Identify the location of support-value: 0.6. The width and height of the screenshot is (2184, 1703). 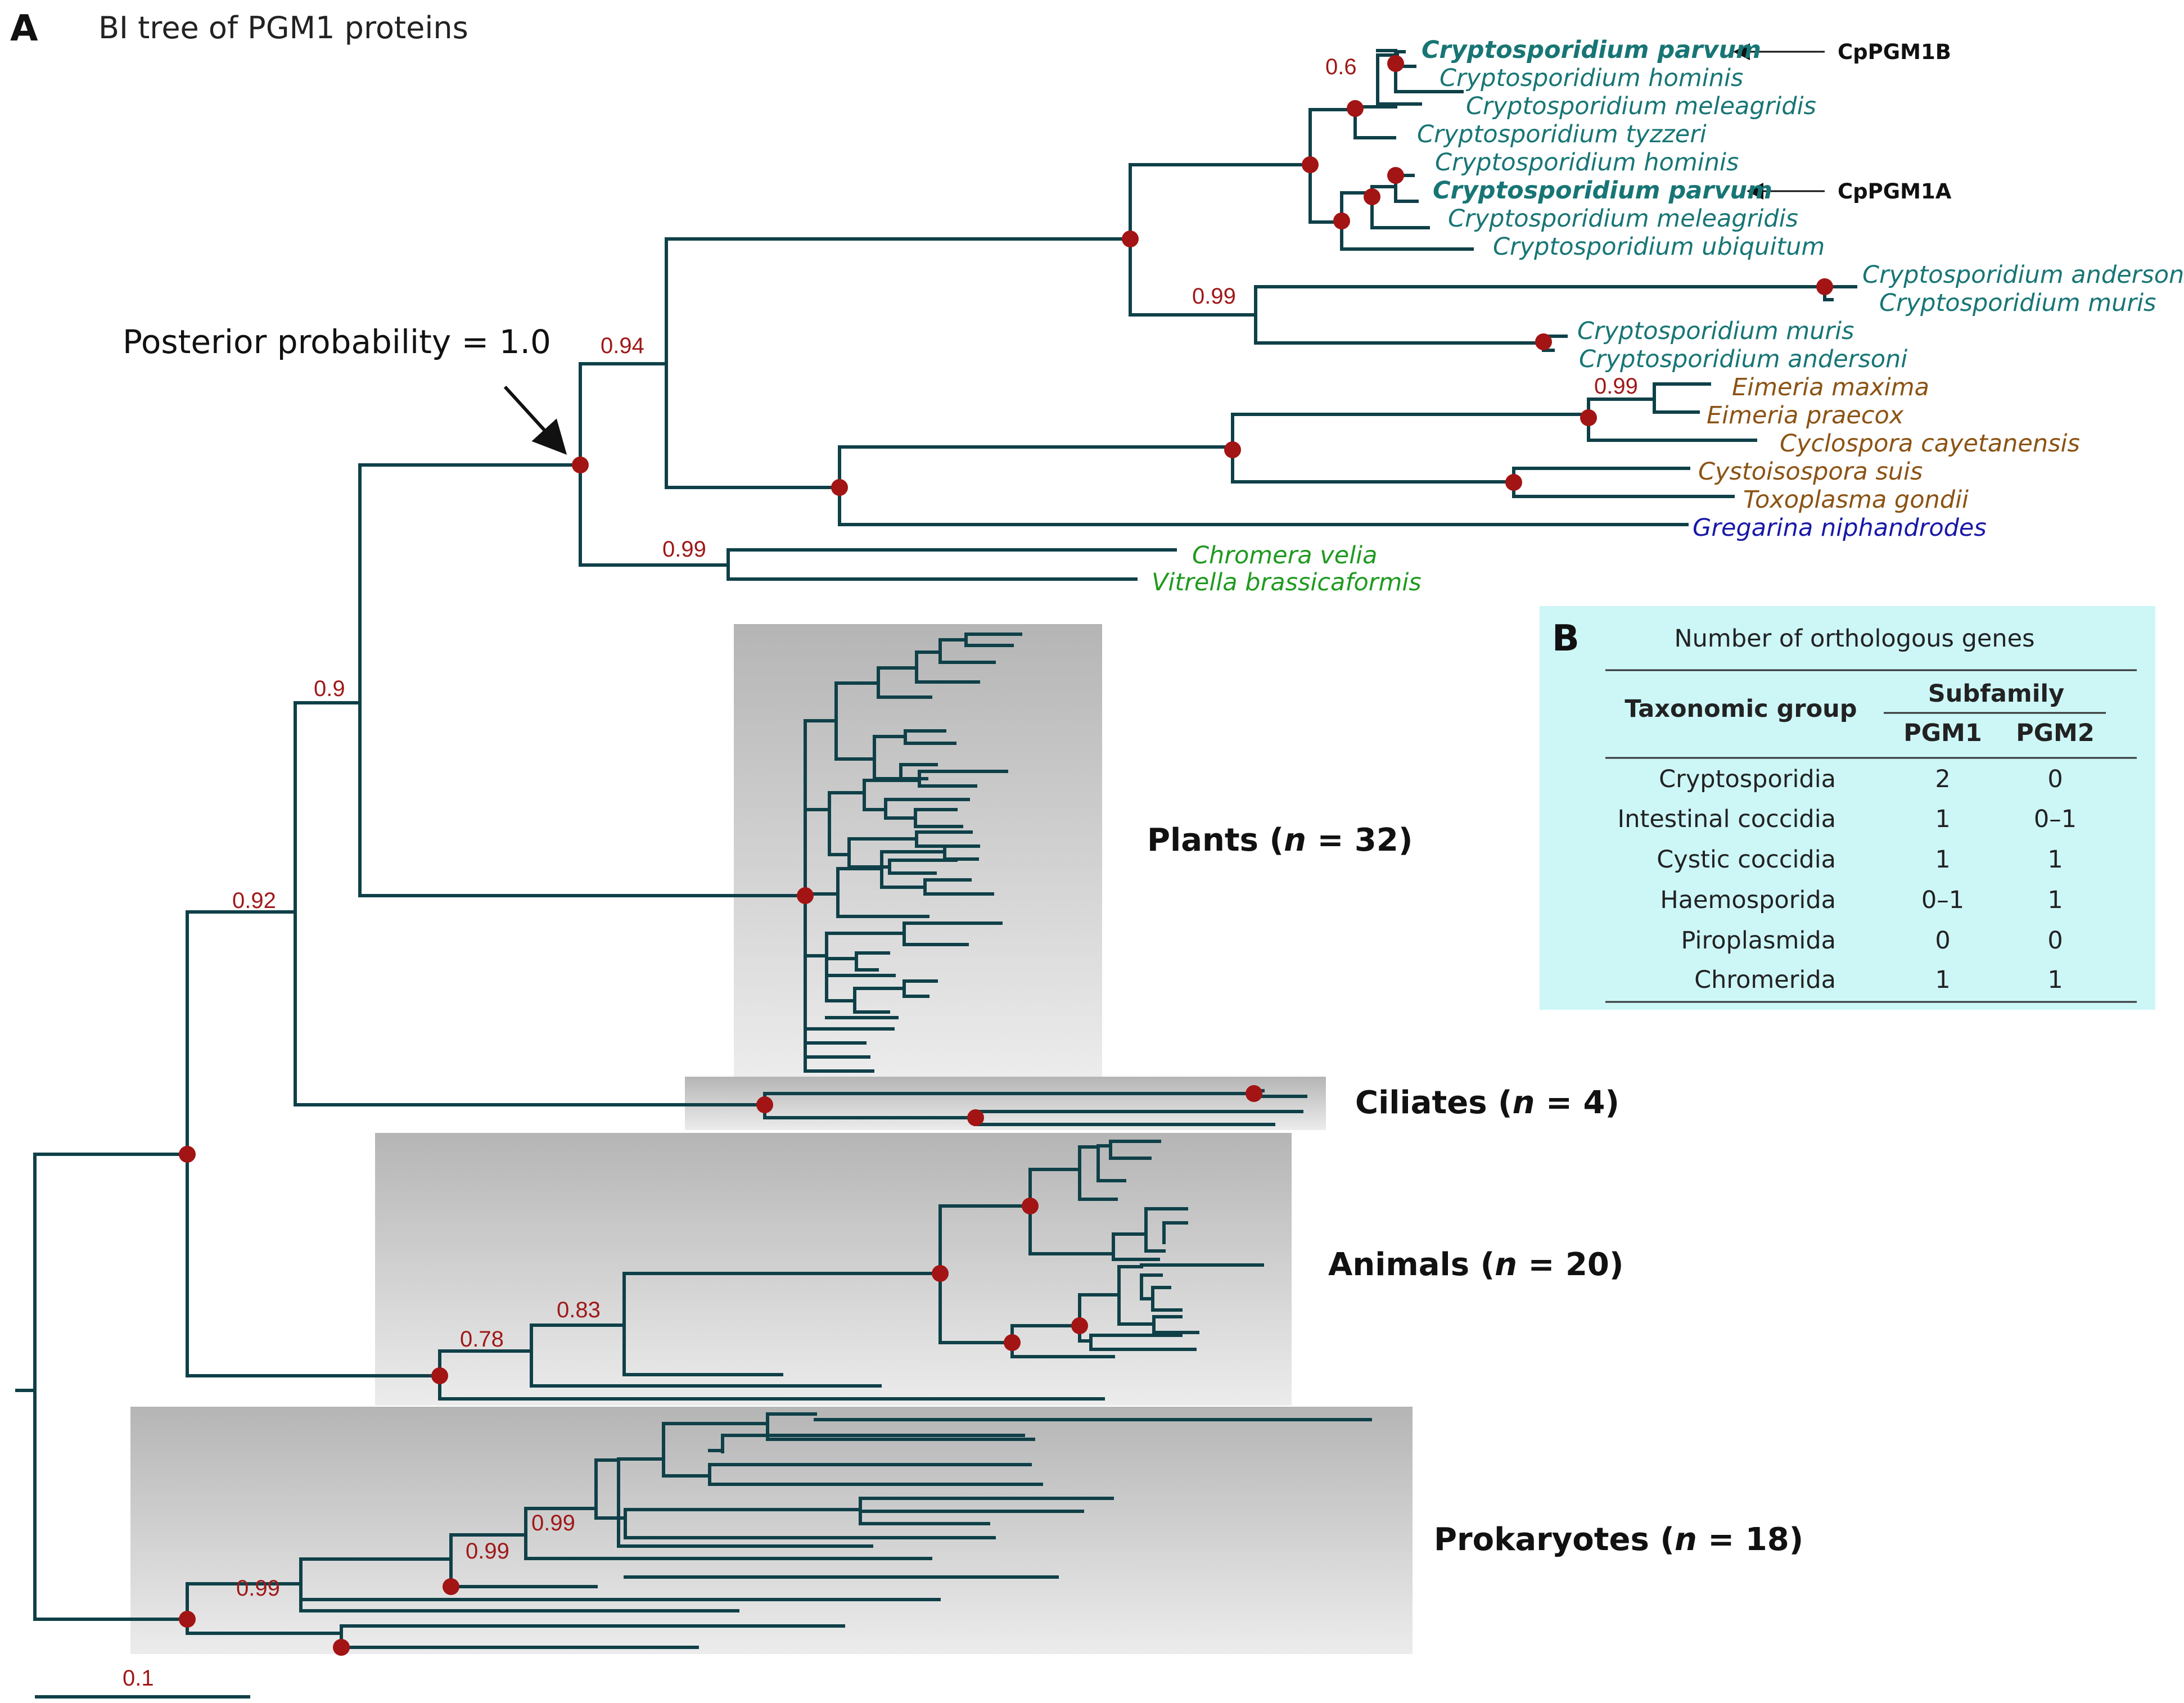
(1341, 67).